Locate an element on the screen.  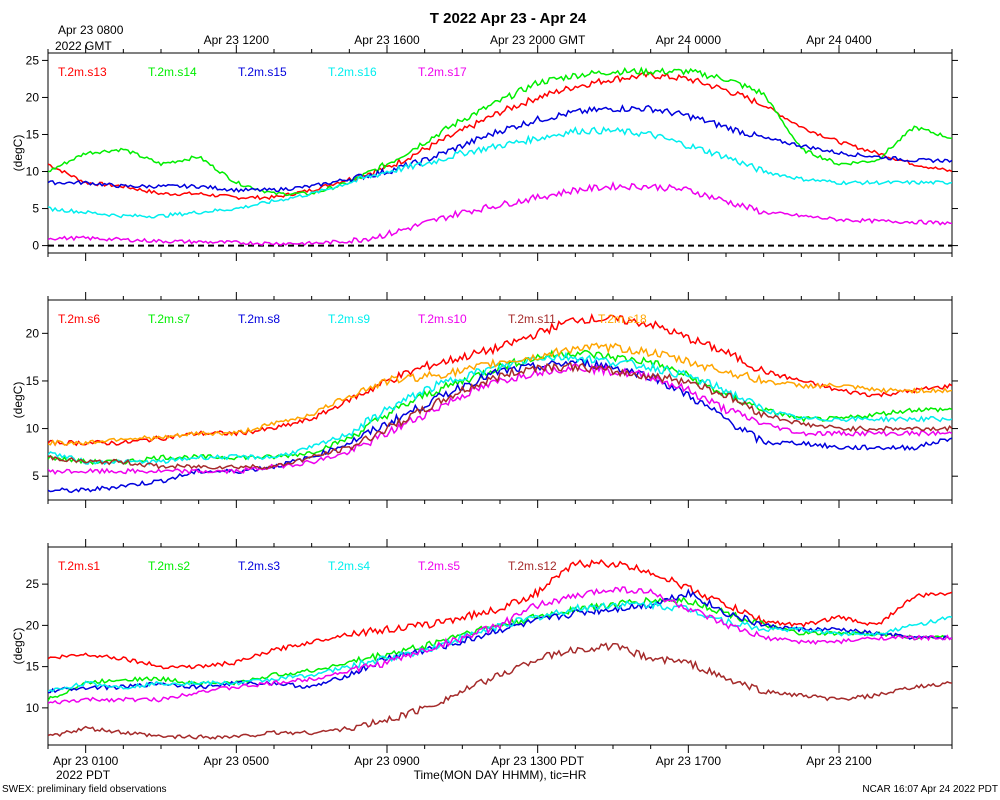
series-line-T.2m.s3 is located at coordinates (500, 641).